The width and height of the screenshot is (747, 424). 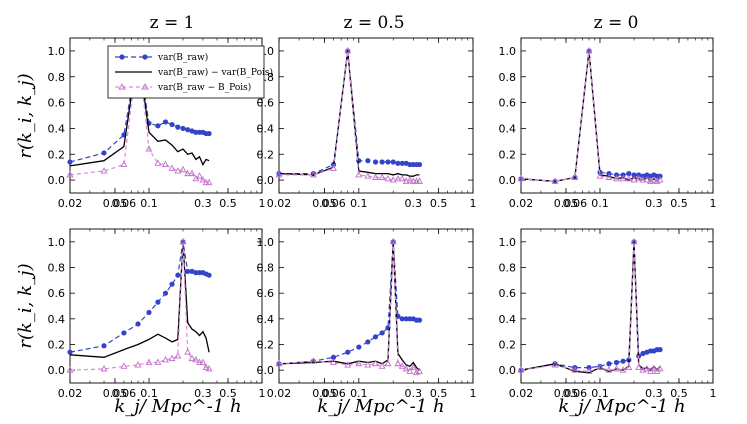 I want to click on x-extra-tick-label: 0.3, so click(x=203, y=203).